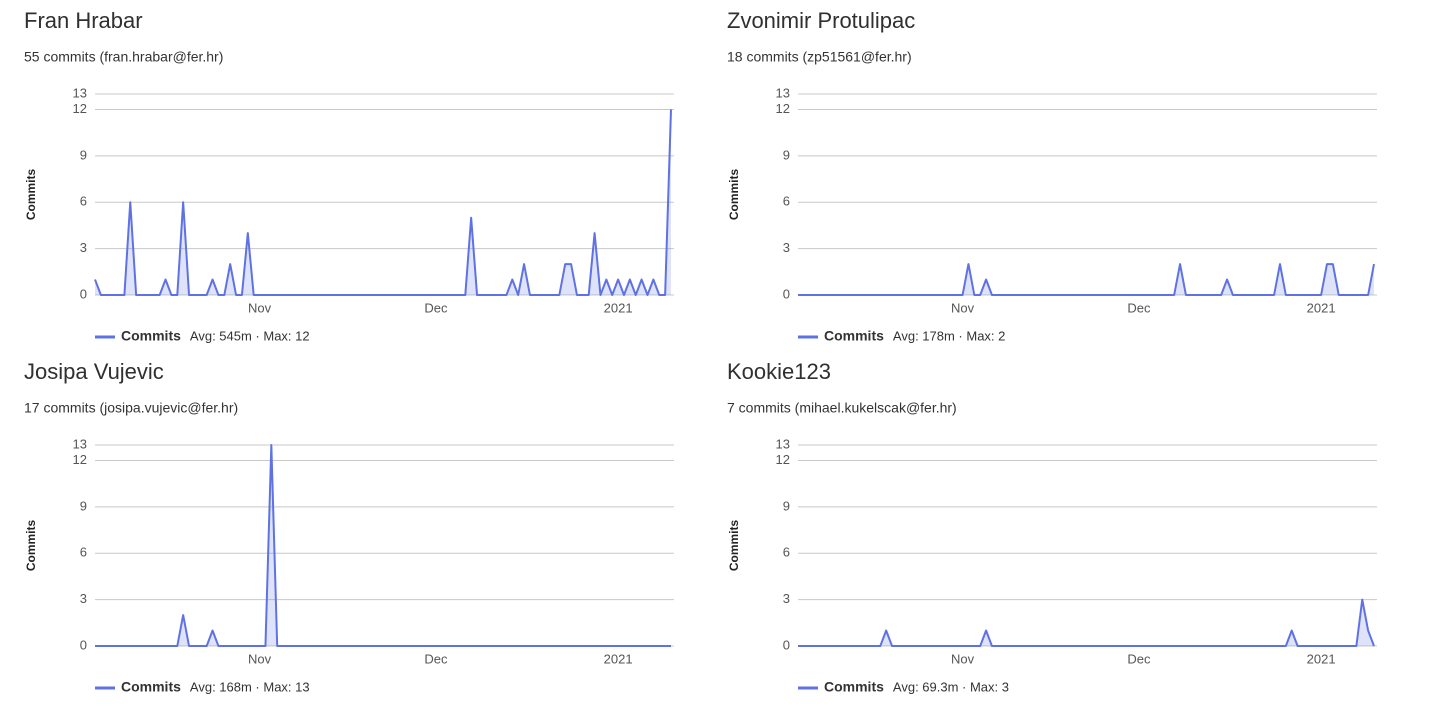 The image size is (1456, 709). Describe the element at coordinates (250, 335) in the screenshot. I see `legend-summary: Avg: 545m · Max: 12` at that location.